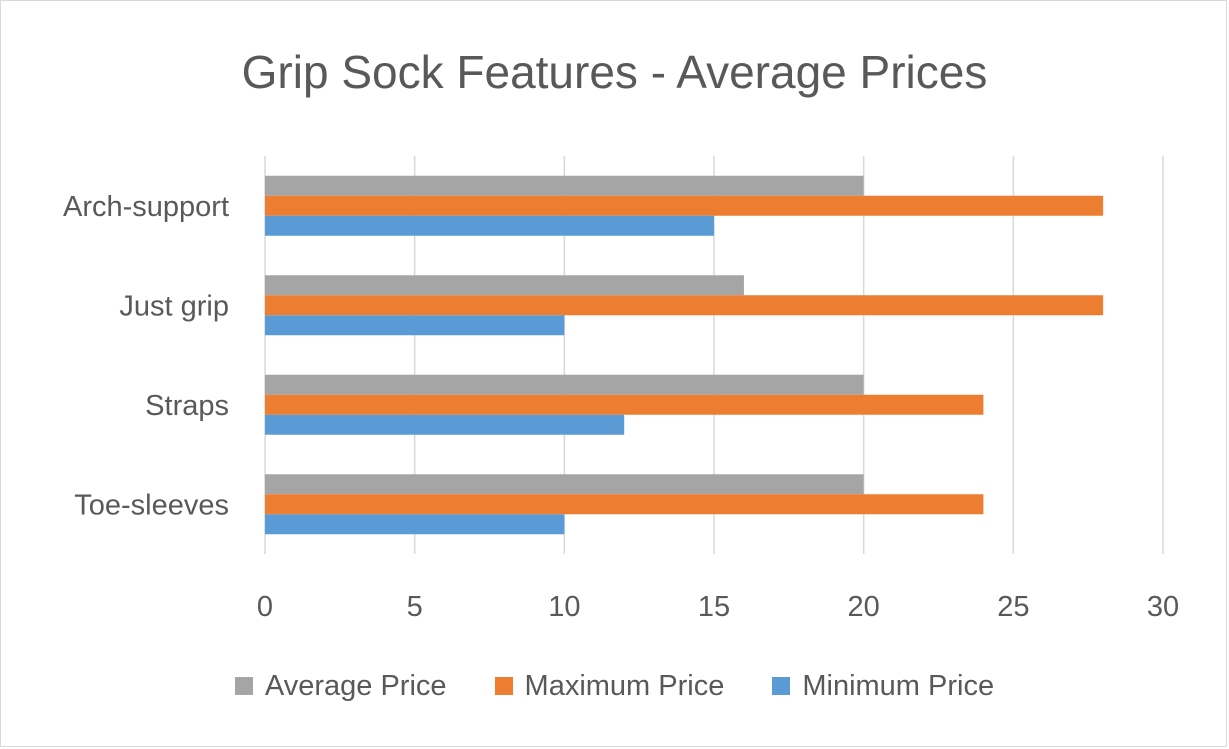  What do you see at coordinates (355, 685) in the screenshot?
I see `legend-label-average: Average Price` at bounding box center [355, 685].